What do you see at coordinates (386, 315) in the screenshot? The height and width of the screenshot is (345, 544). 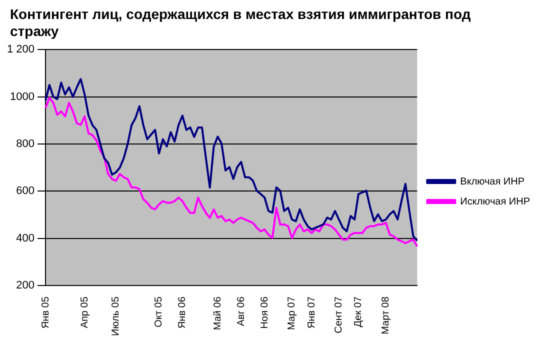 I see `x-tick-label: Март 08` at bounding box center [386, 315].